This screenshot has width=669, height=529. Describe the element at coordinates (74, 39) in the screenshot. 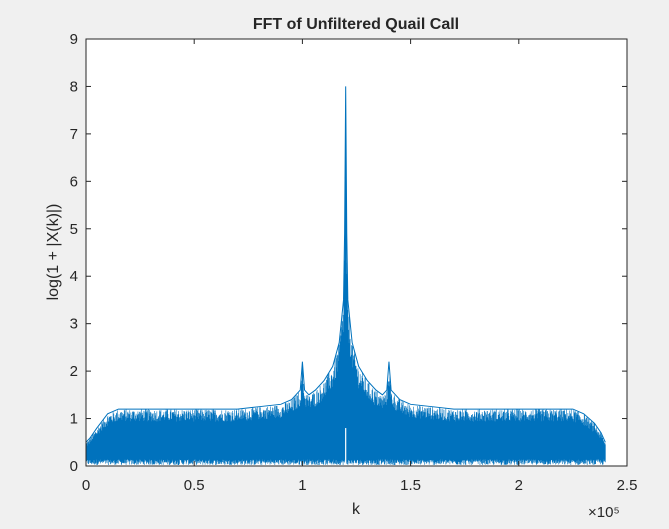

I see `y-tick-label: 9` at that location.